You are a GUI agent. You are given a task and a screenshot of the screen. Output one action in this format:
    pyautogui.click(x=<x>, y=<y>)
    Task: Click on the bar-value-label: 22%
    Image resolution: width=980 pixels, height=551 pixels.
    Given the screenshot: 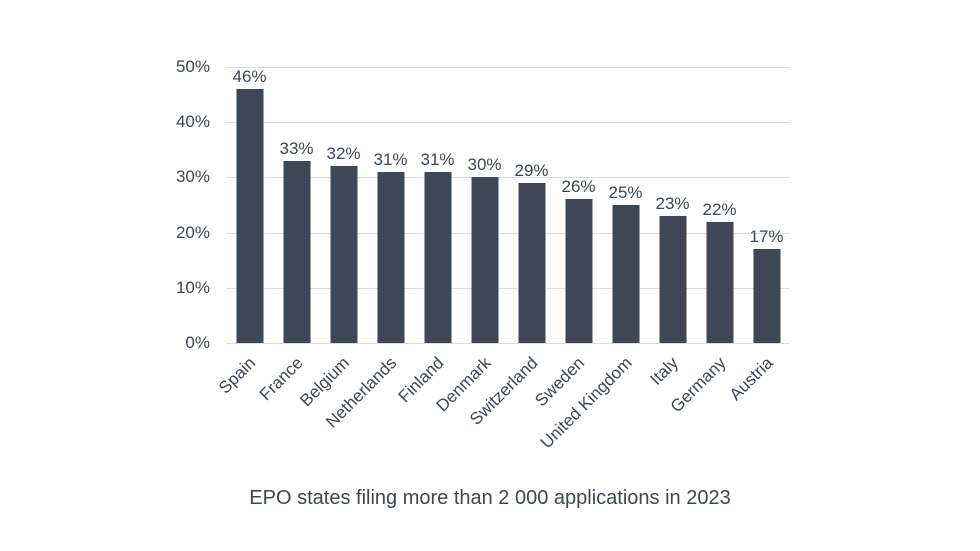 What is the action you would take?
    pyautogui.click(x=719, y=209)
    